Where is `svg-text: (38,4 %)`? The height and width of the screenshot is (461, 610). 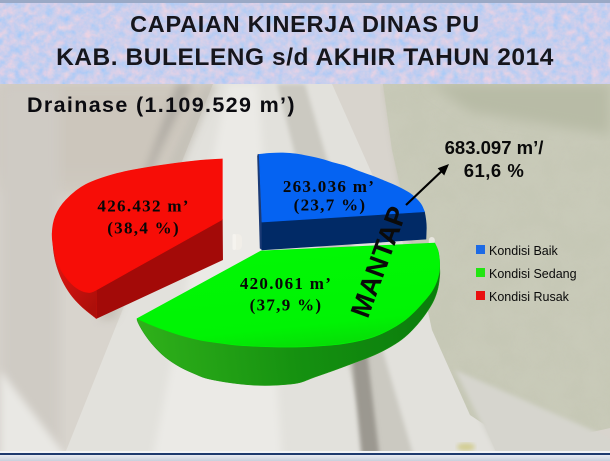 svg-text: (38,4 %) is located at coordinates (143, 227).